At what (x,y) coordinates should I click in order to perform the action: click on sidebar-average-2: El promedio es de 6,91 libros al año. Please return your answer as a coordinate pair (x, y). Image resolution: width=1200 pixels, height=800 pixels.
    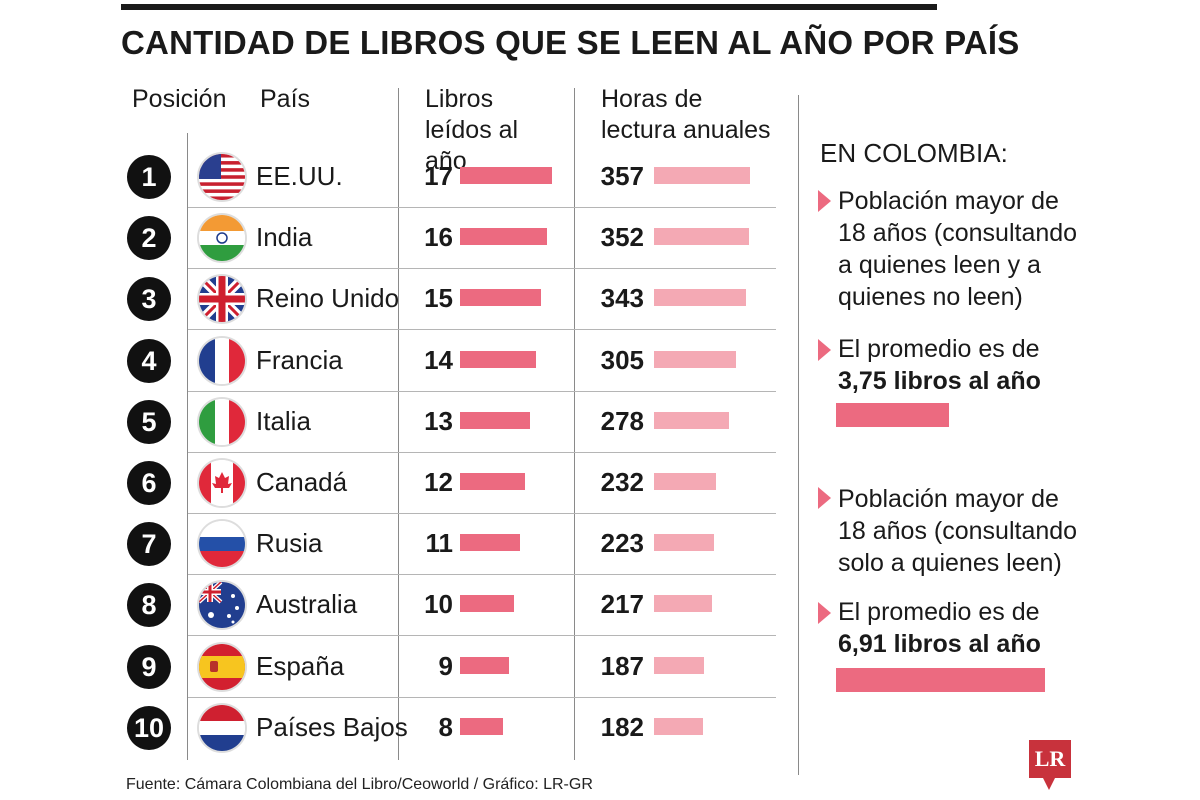
    Looking at the image, I should click on (939, 628).